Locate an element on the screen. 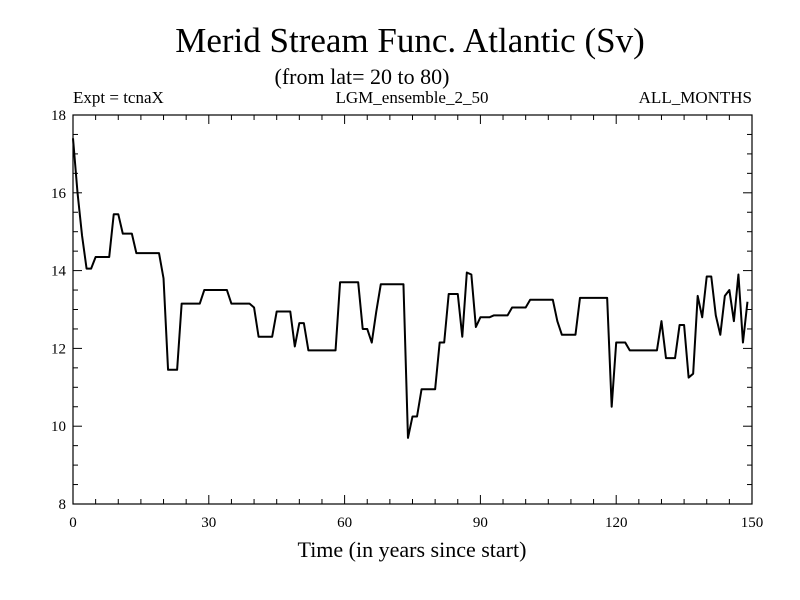 The height and width of the screenshot is (600, 800). header-ensemble: LGM_ensemble_2_50 is located at coordinates (412, 97).